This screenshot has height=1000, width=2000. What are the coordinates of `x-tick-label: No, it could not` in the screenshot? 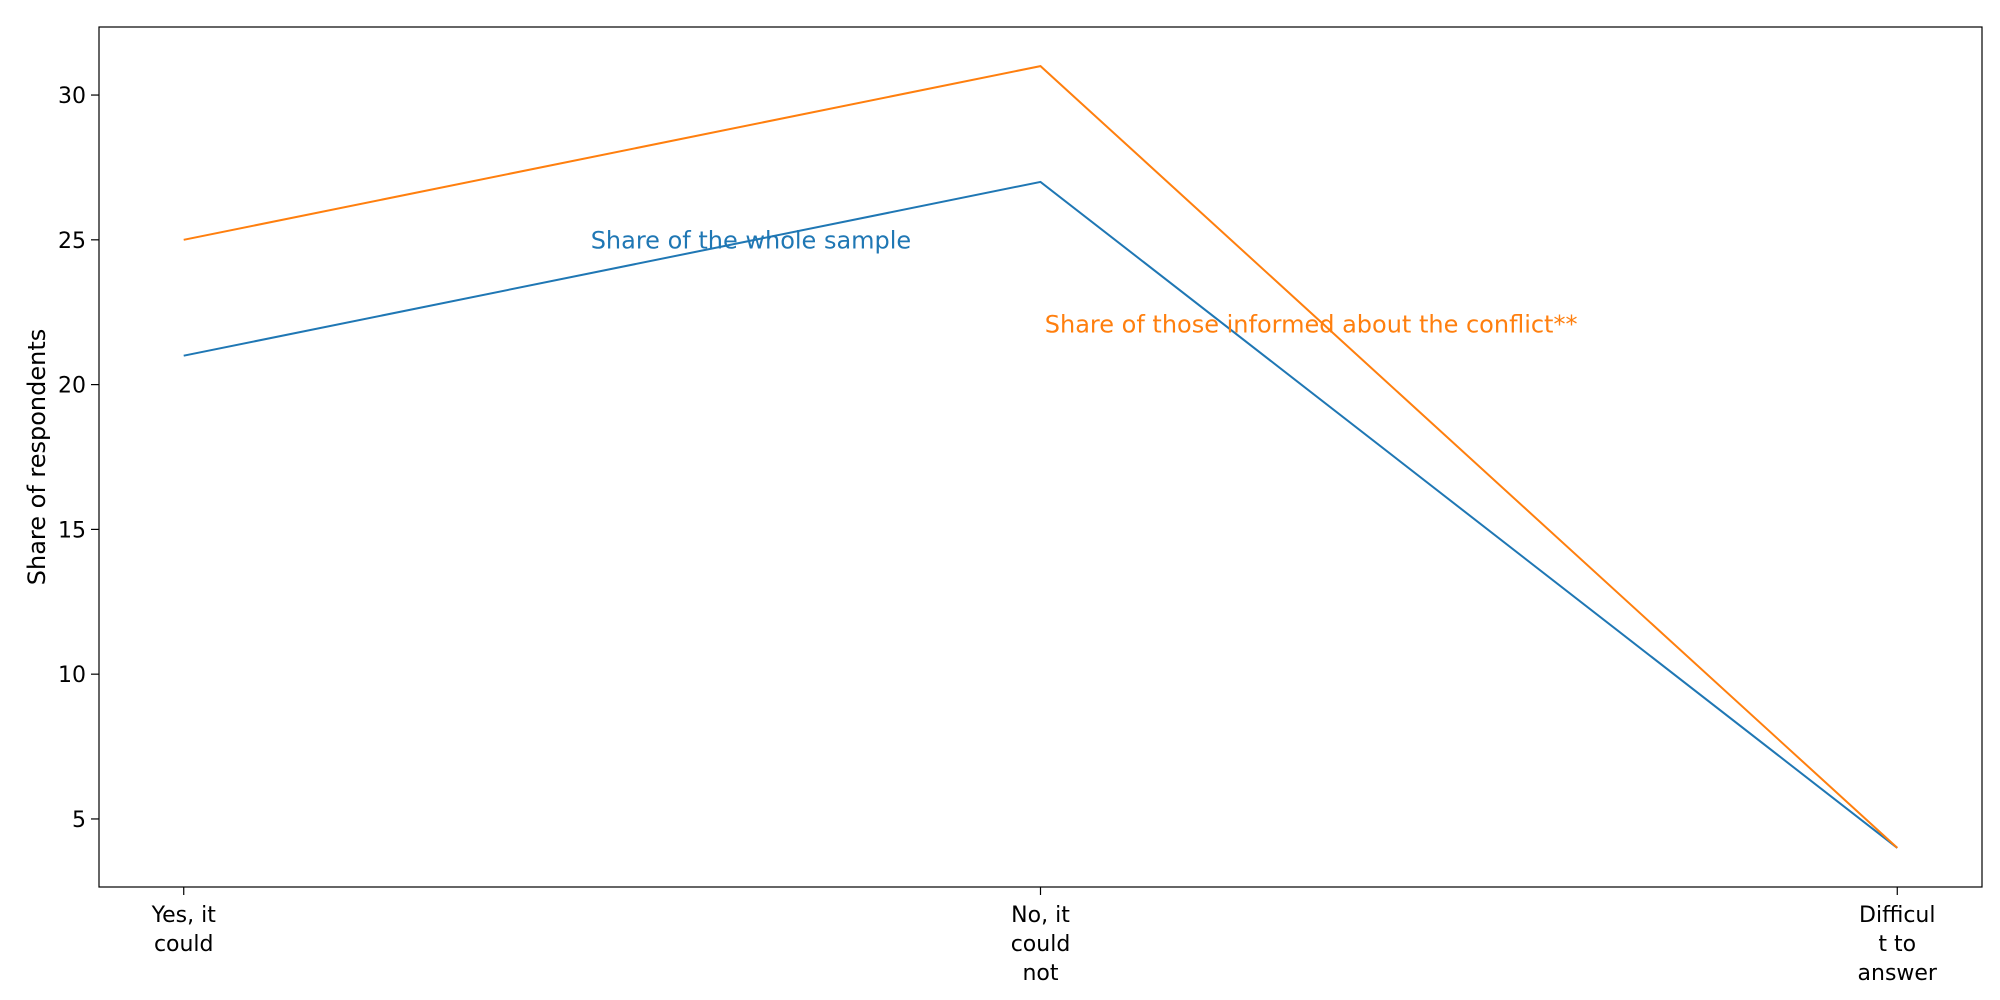 It's located at (1041, 944).